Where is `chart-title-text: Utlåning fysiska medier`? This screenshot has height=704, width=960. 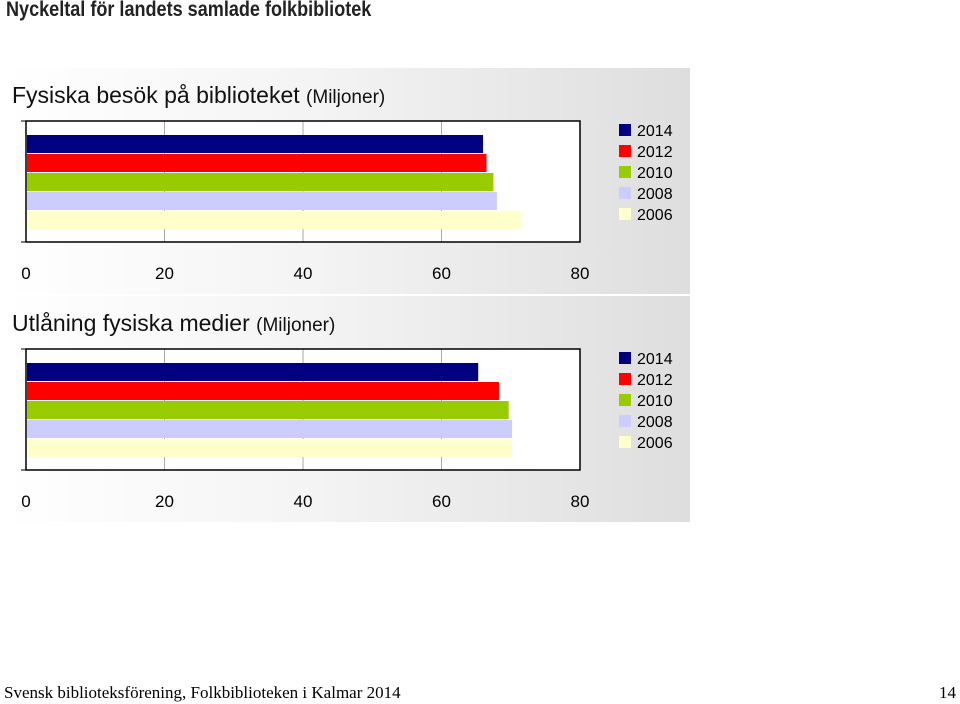 chart-title-text: Utlåning fysiska medier is located at coordinates (131, 323).